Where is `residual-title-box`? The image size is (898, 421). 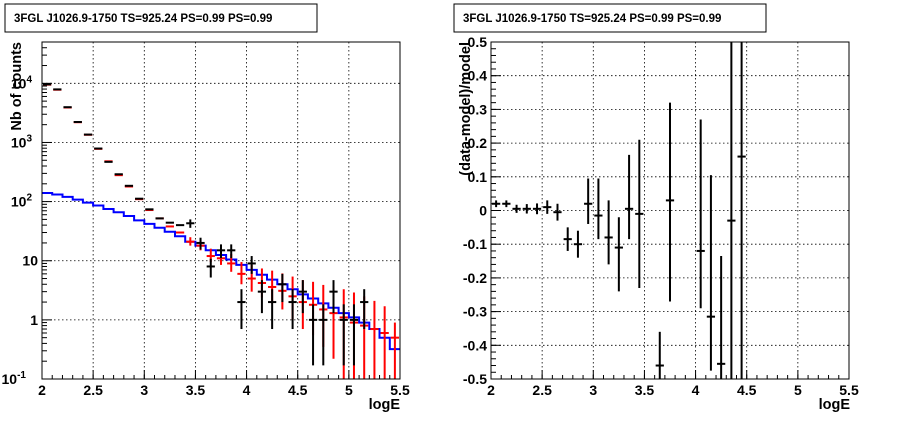 residual-title-box is located at coordinates (610, 18).